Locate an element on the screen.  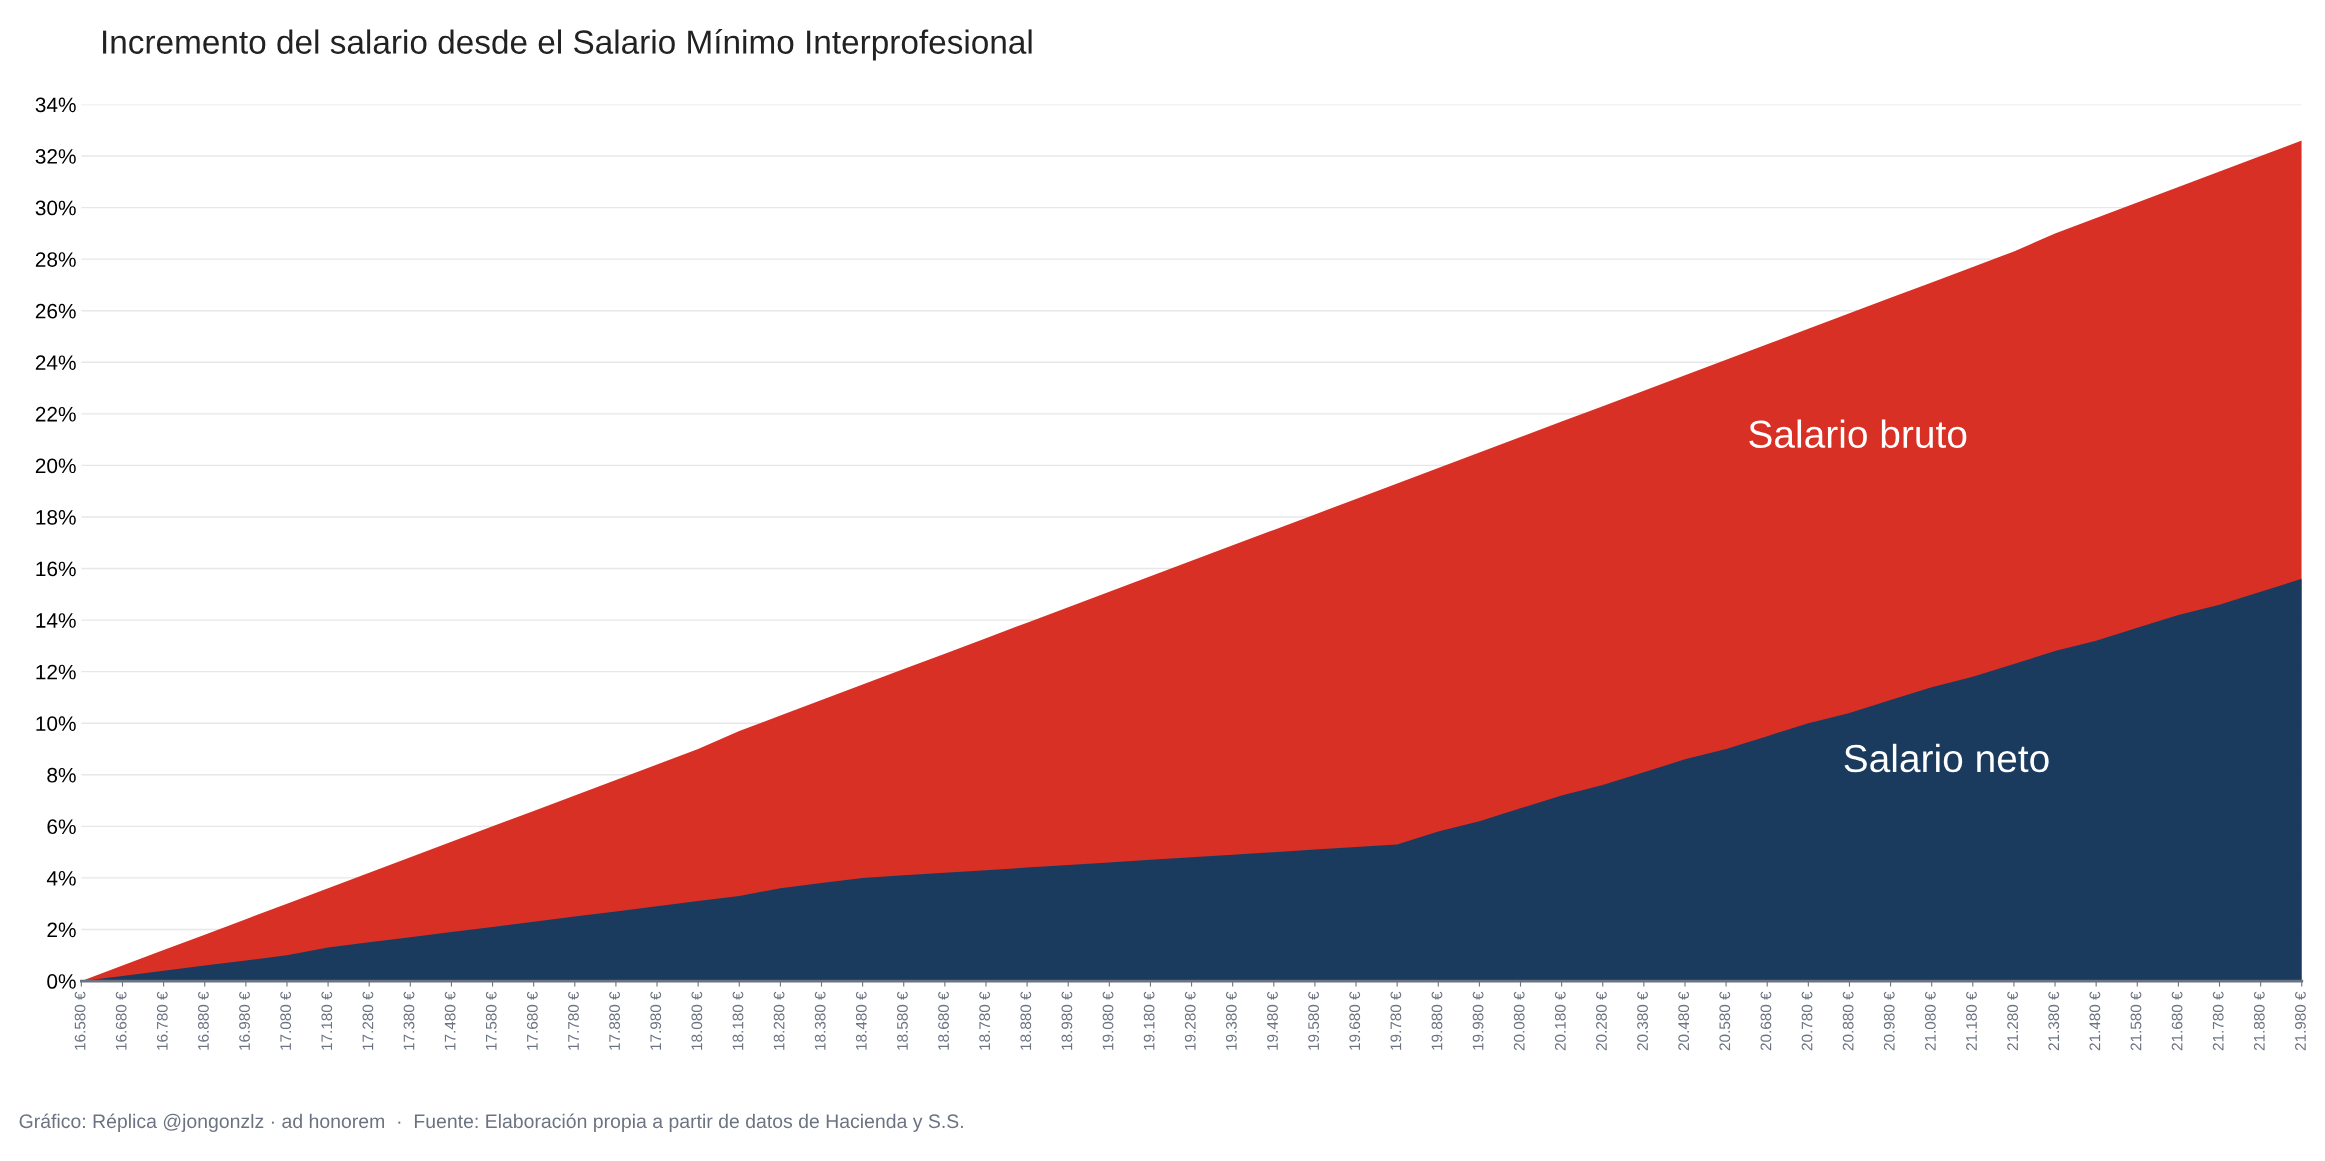
x-tick-label: 17.480 € is located at coordinates (450, 1020).